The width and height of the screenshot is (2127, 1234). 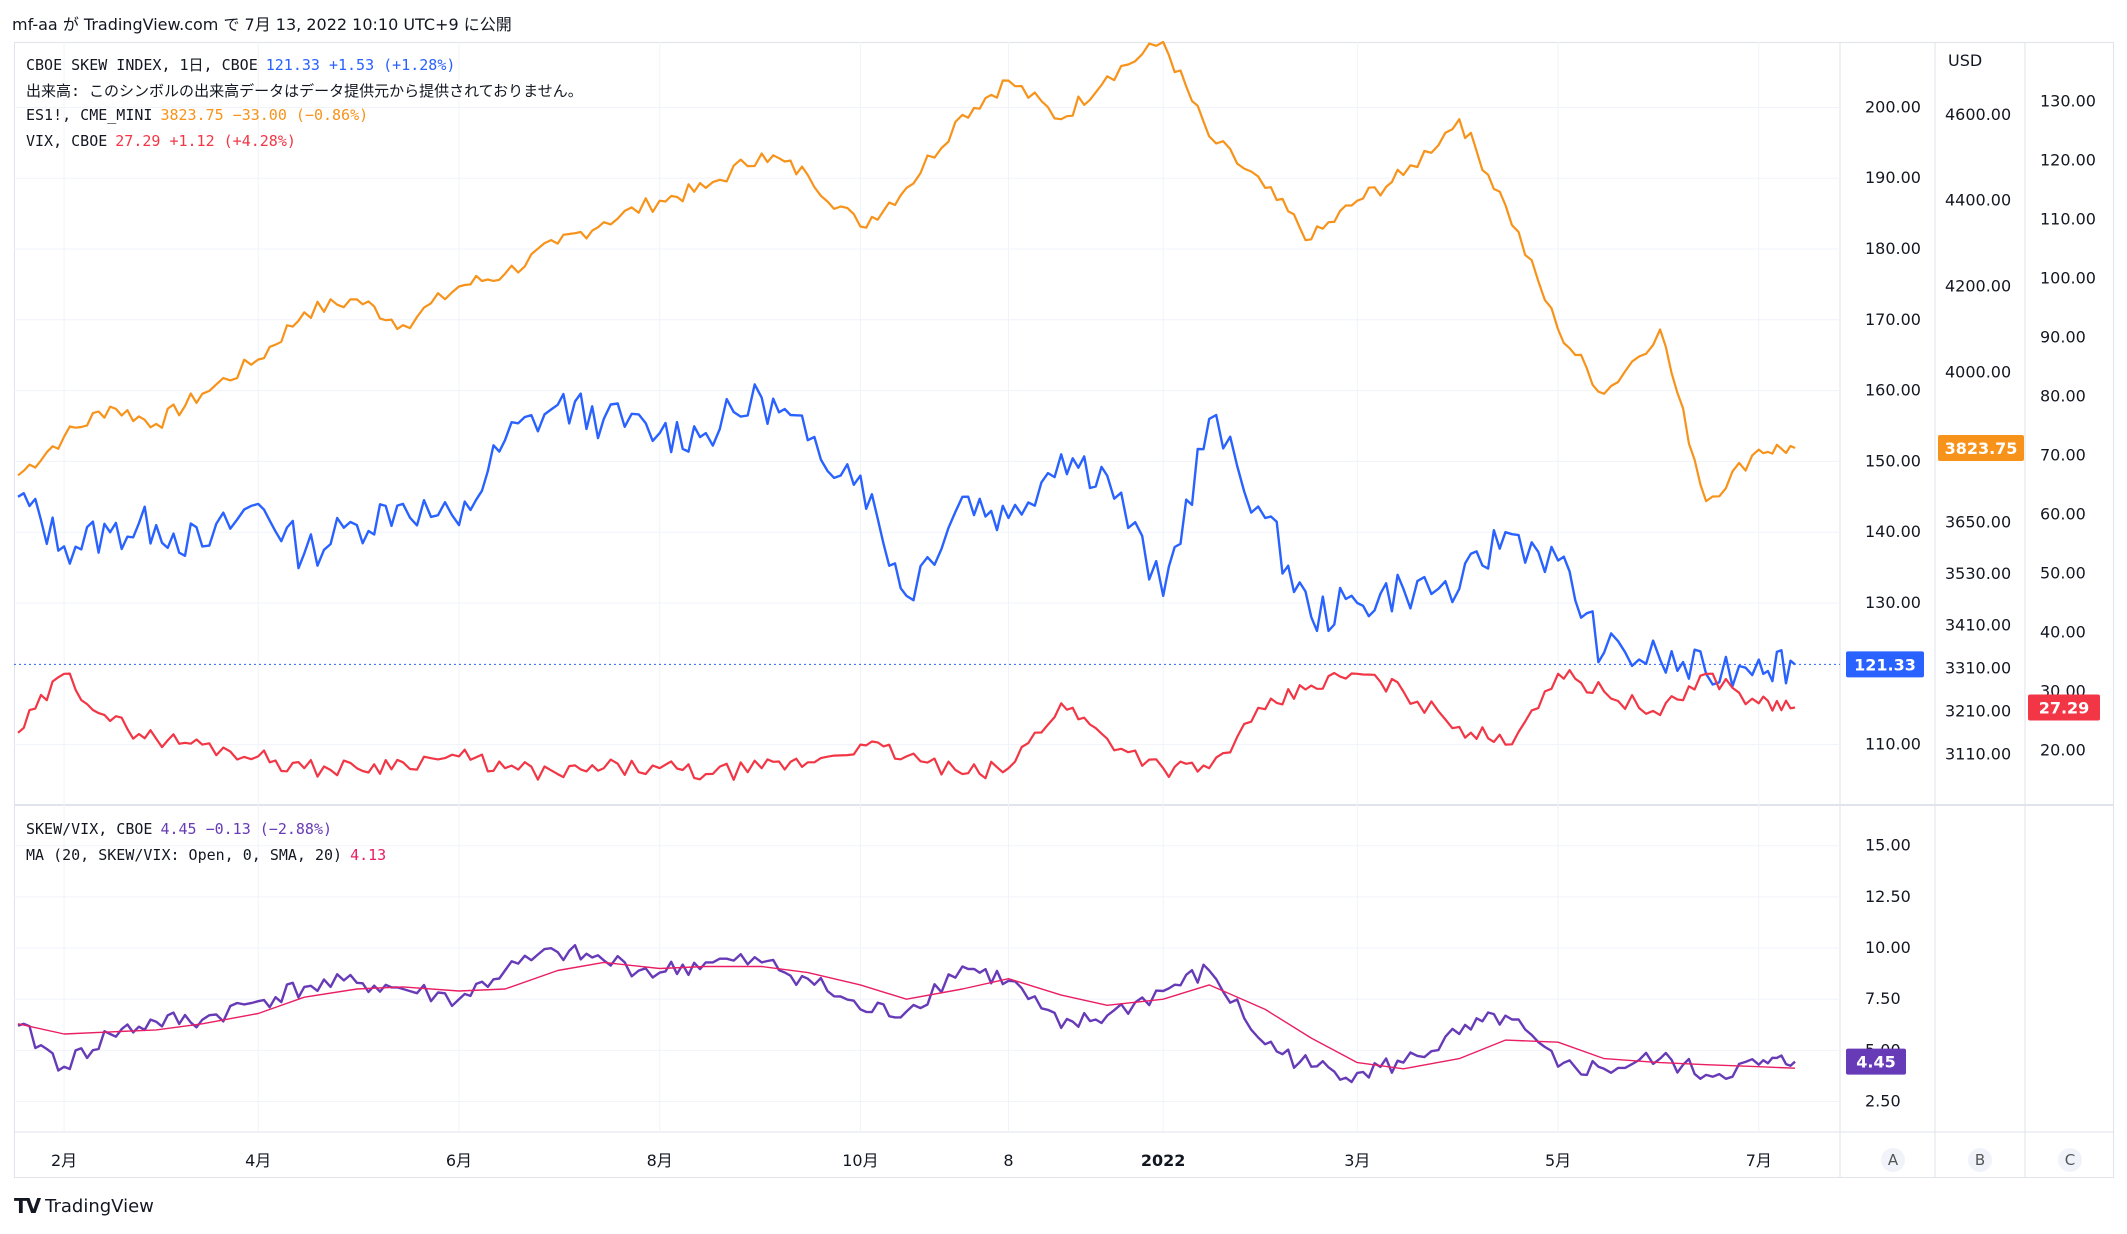 I want to click on axis-b-tick: 3530.00, so click(x=1978, y=573).